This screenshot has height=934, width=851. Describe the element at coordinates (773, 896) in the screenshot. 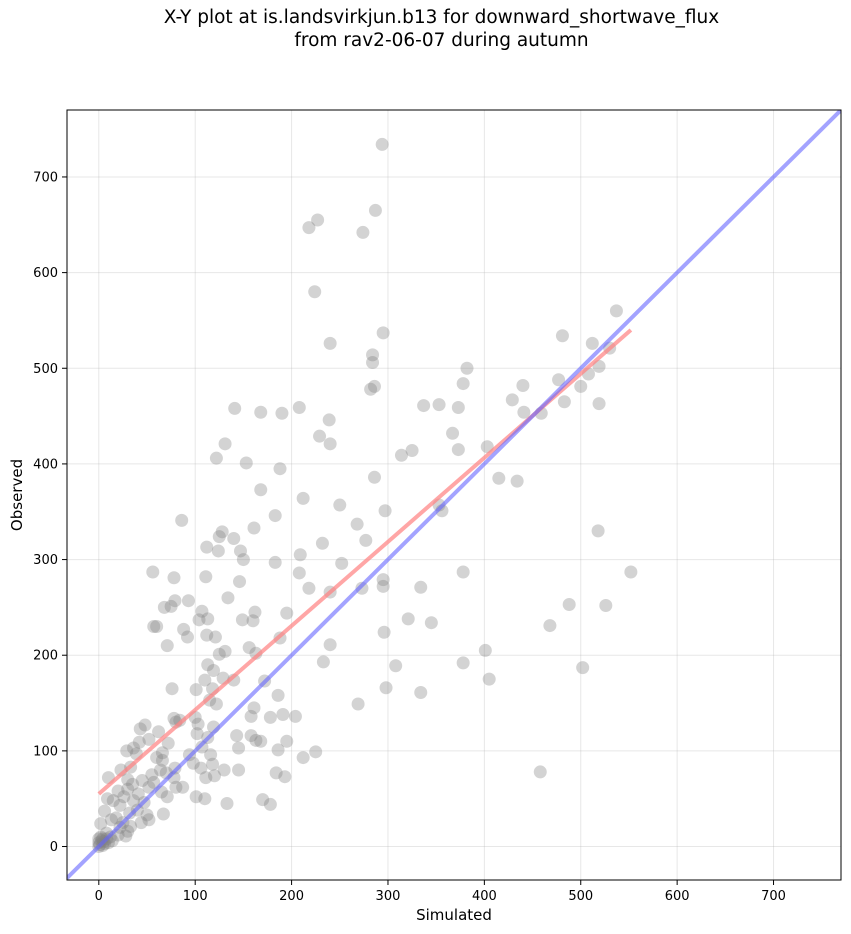

I see `x-tick-label: 700` at that location.